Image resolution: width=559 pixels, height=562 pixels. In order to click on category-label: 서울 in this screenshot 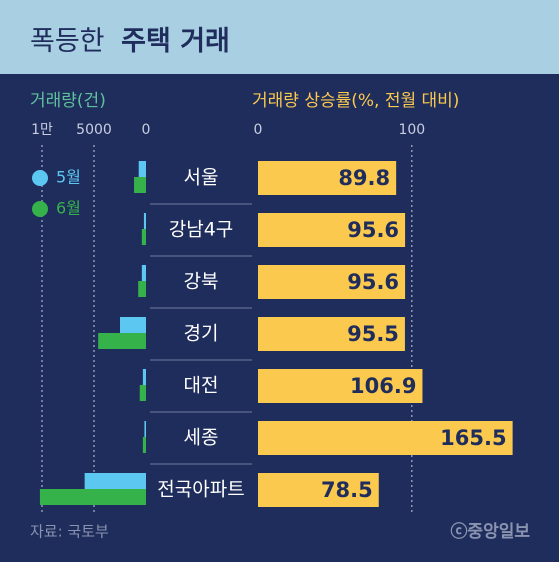, I will do `click(201, 178)`.